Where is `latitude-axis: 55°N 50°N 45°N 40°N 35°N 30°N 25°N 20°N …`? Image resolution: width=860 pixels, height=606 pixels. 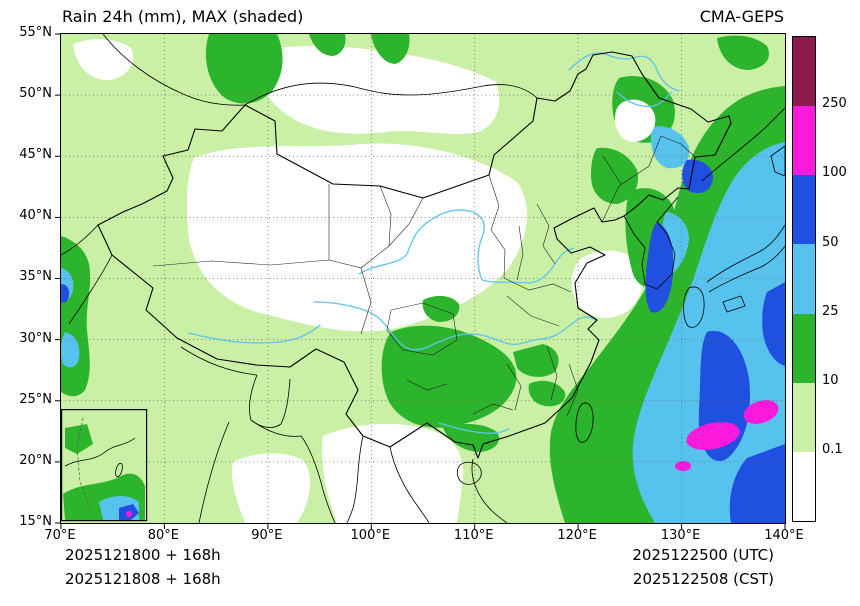
latitude-axis: 55°N 50°N 45°N 40°N 35°N 30°N 25°N 20°N … is located at coordinates (28, 277).